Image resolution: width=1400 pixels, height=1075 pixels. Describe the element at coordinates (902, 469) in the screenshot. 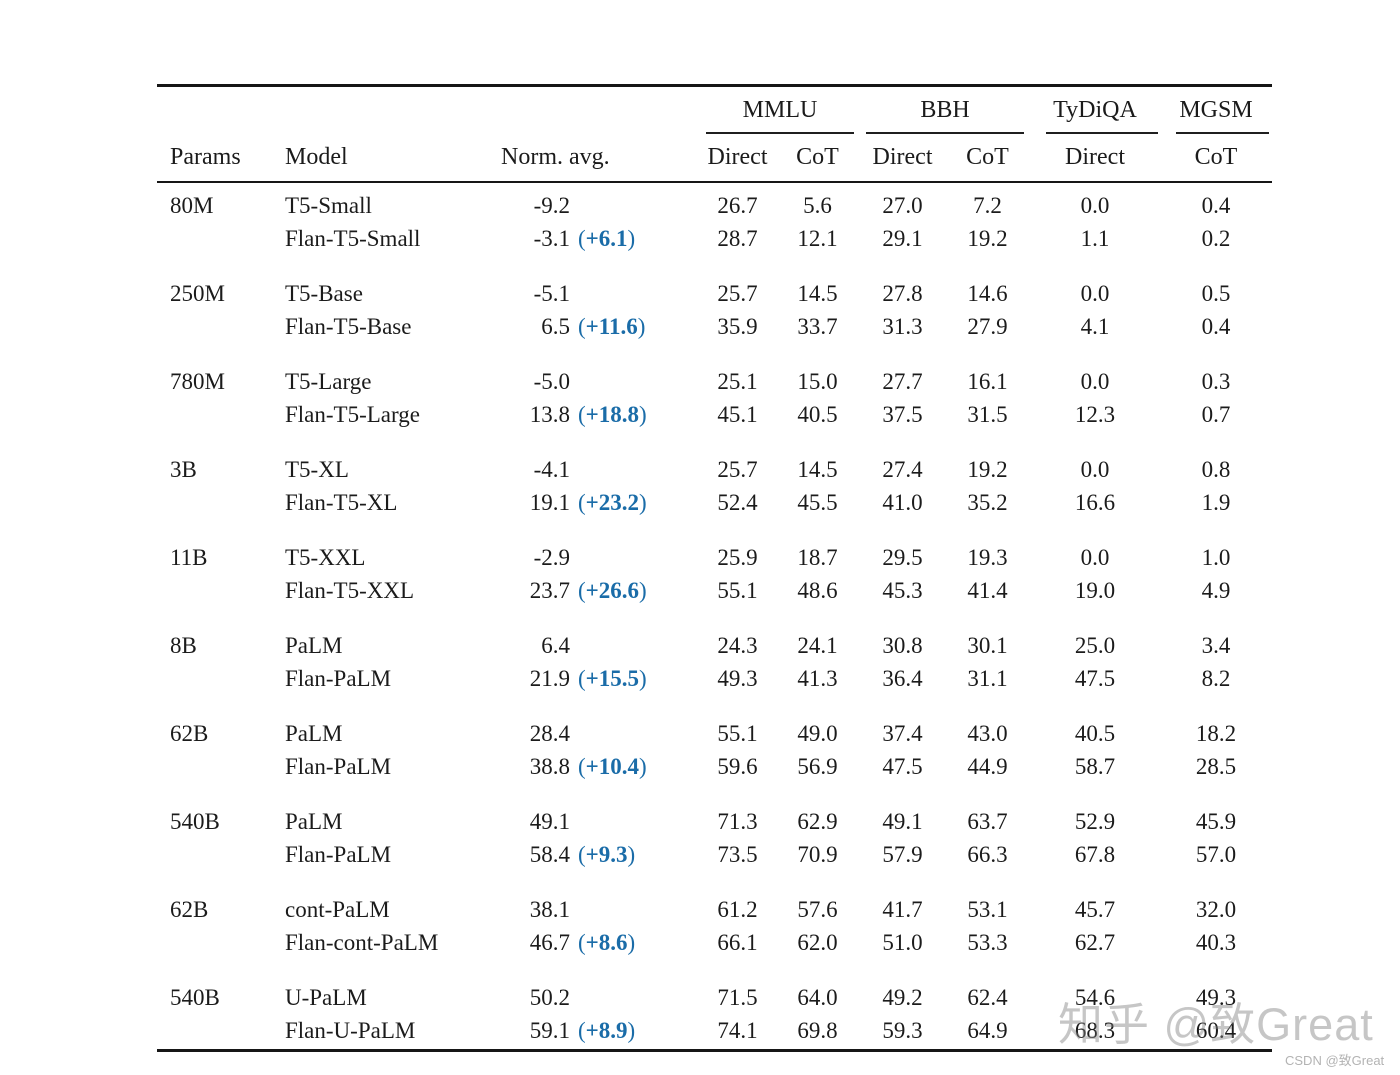

I see `cell-bbh-direct: 27.4` at that location.